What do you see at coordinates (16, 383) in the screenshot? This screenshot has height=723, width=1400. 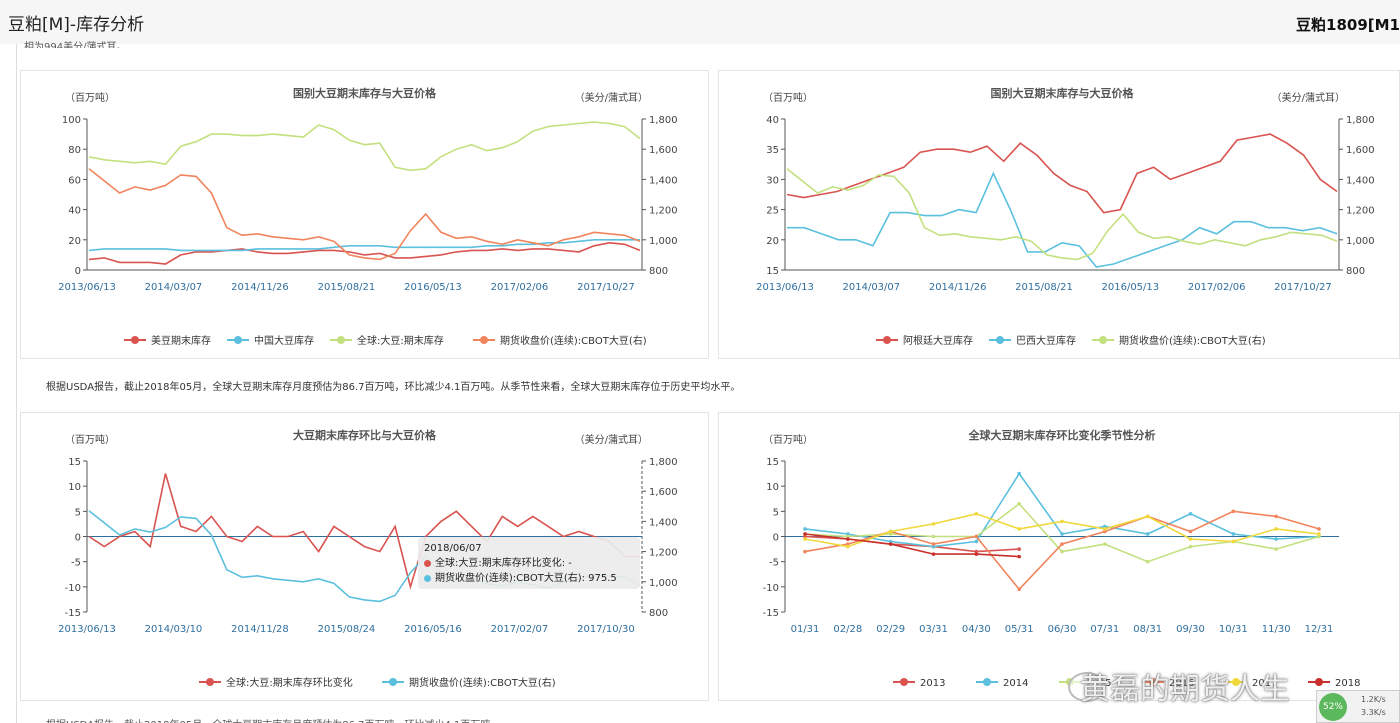 I see `content-border` at bounding box center [16, 383].